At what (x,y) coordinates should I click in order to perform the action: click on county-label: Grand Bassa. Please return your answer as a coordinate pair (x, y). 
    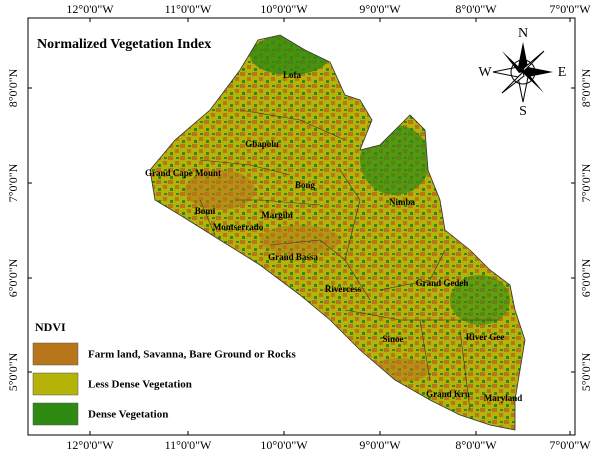
    Looking at the image, I should click on (293, 257).